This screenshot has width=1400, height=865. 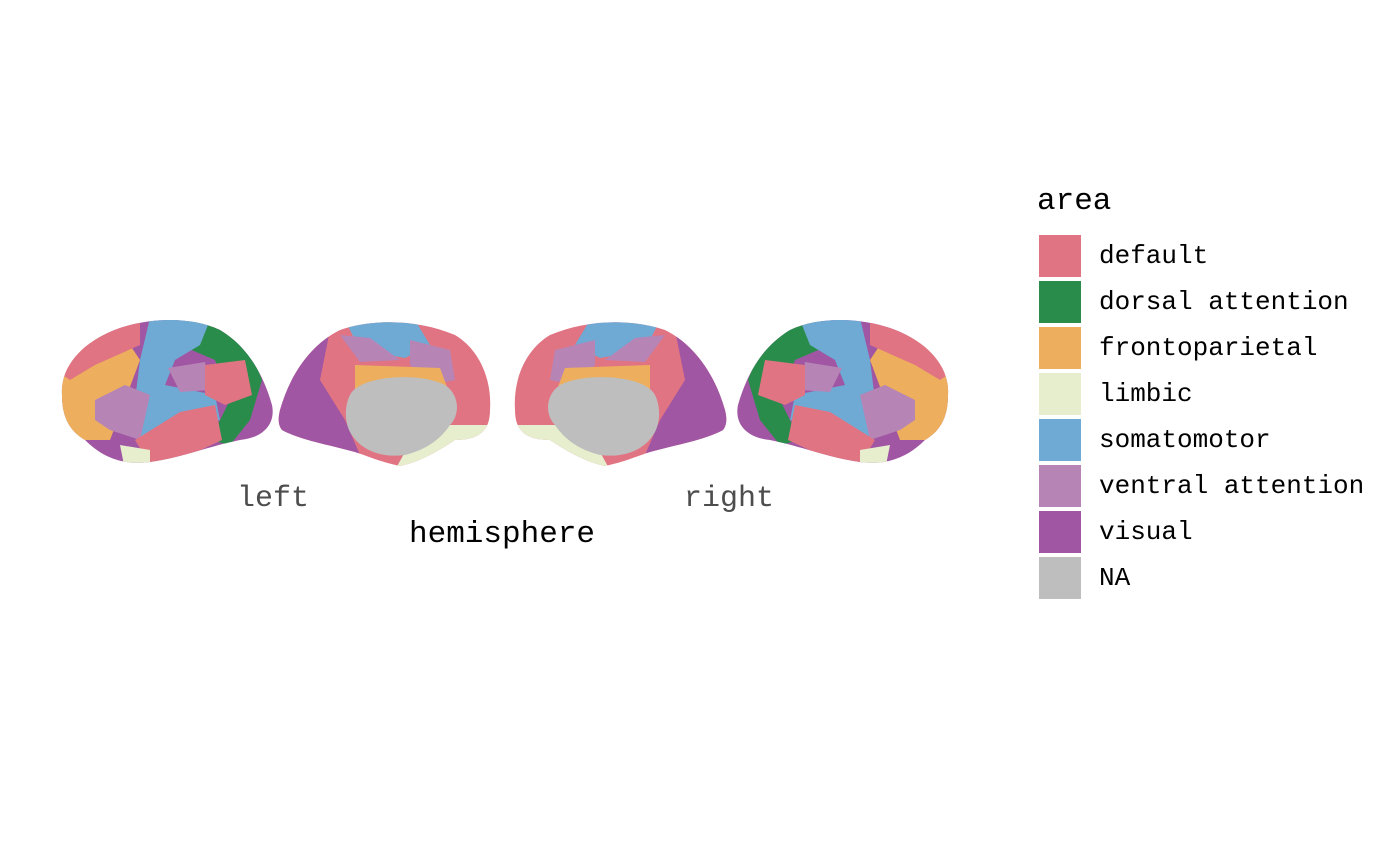 I want to click on legend-item: default, so click(x=1200, y=256).